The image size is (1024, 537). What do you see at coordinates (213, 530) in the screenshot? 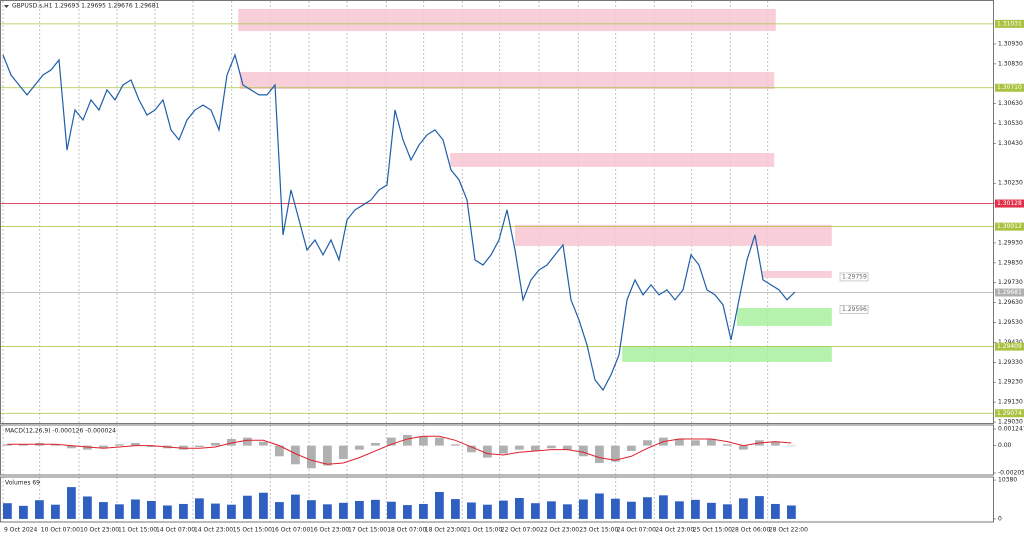
I see `x-tick-label: 14 Oct 23:00` at bounding box center [213, 530].